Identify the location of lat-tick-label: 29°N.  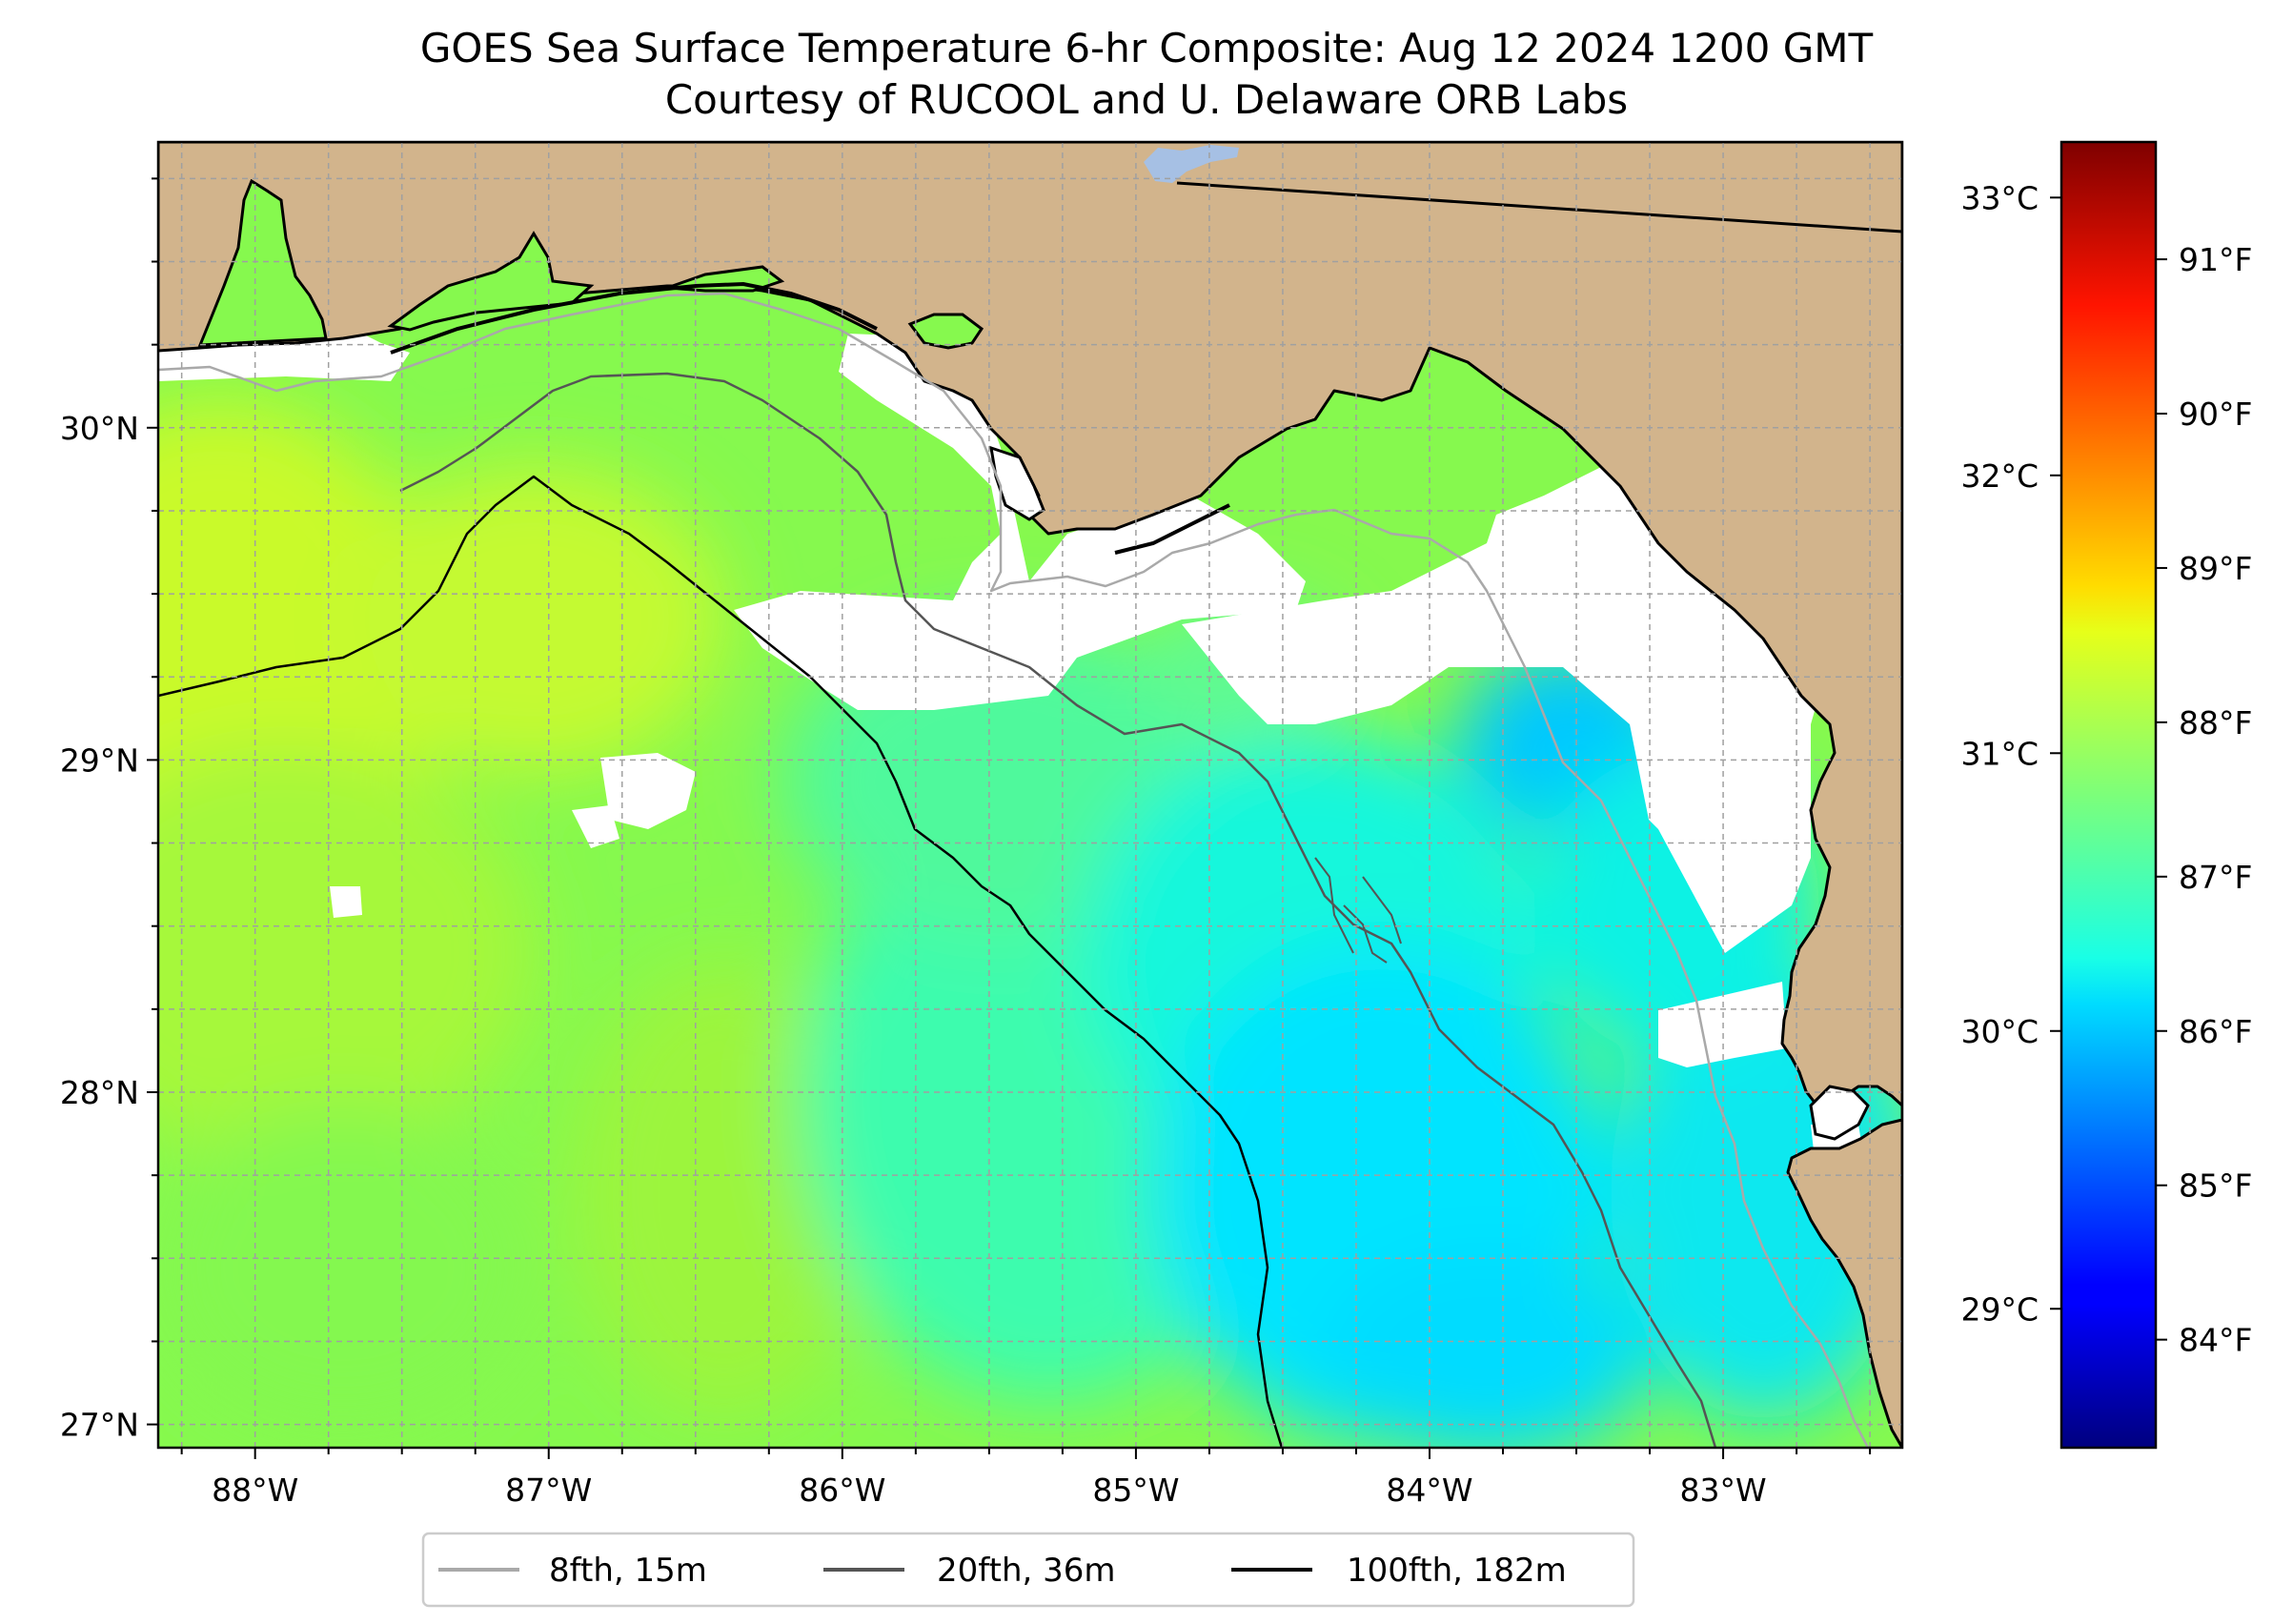
(100, 760).